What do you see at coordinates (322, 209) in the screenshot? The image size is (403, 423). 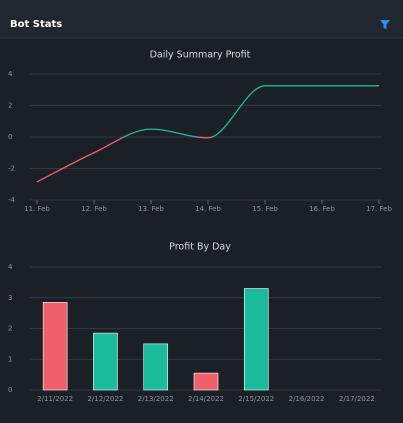 I see `x-tick-label: 16. Feb` at bounding box center [322, 209].